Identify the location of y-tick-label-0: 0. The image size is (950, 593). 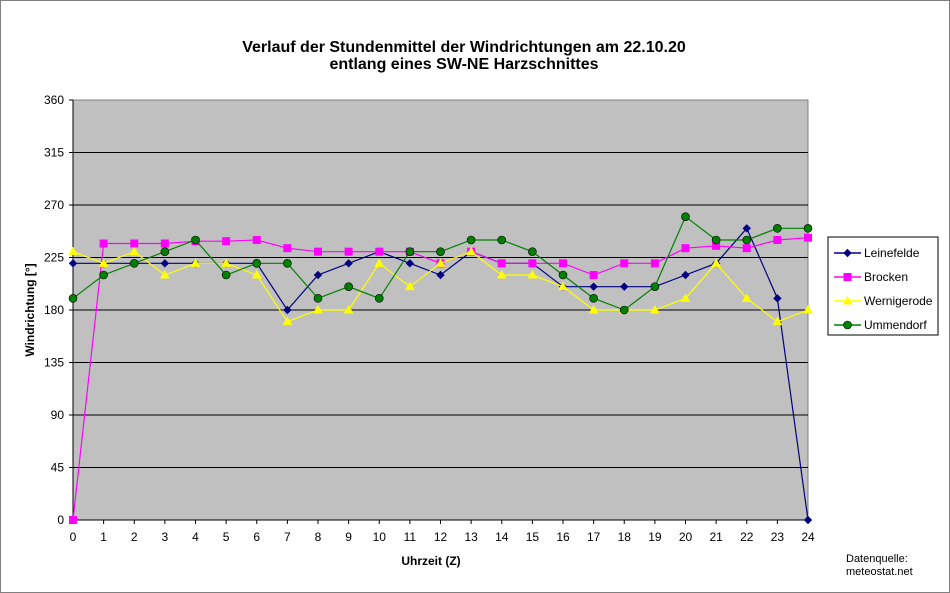
(60, 520).